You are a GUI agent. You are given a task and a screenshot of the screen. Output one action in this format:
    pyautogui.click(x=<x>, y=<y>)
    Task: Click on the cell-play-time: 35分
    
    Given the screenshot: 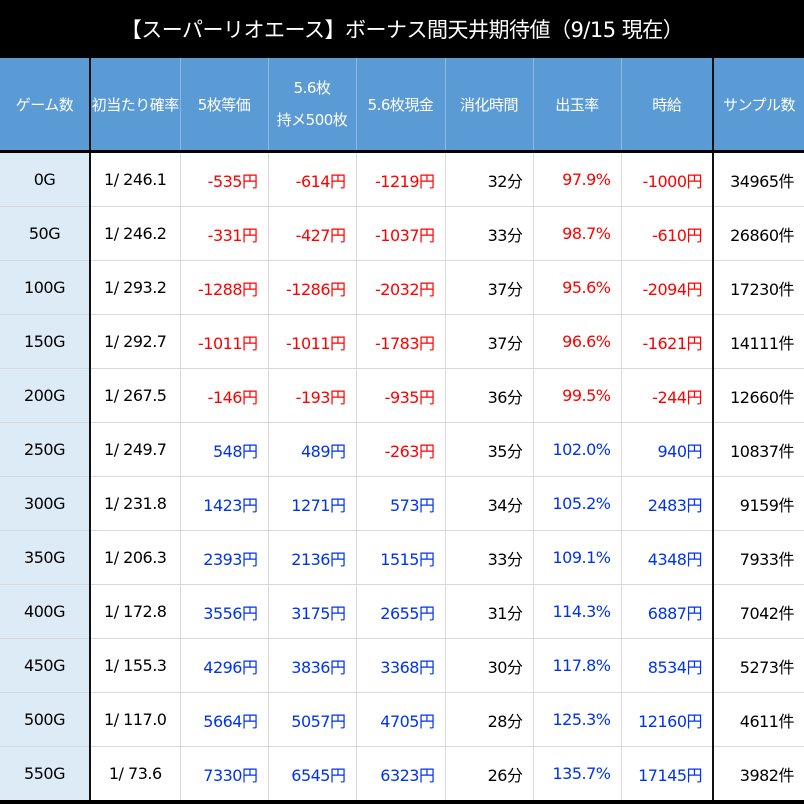 What is the action you would take?
    pyautogui.click(x=489, y=449)
    